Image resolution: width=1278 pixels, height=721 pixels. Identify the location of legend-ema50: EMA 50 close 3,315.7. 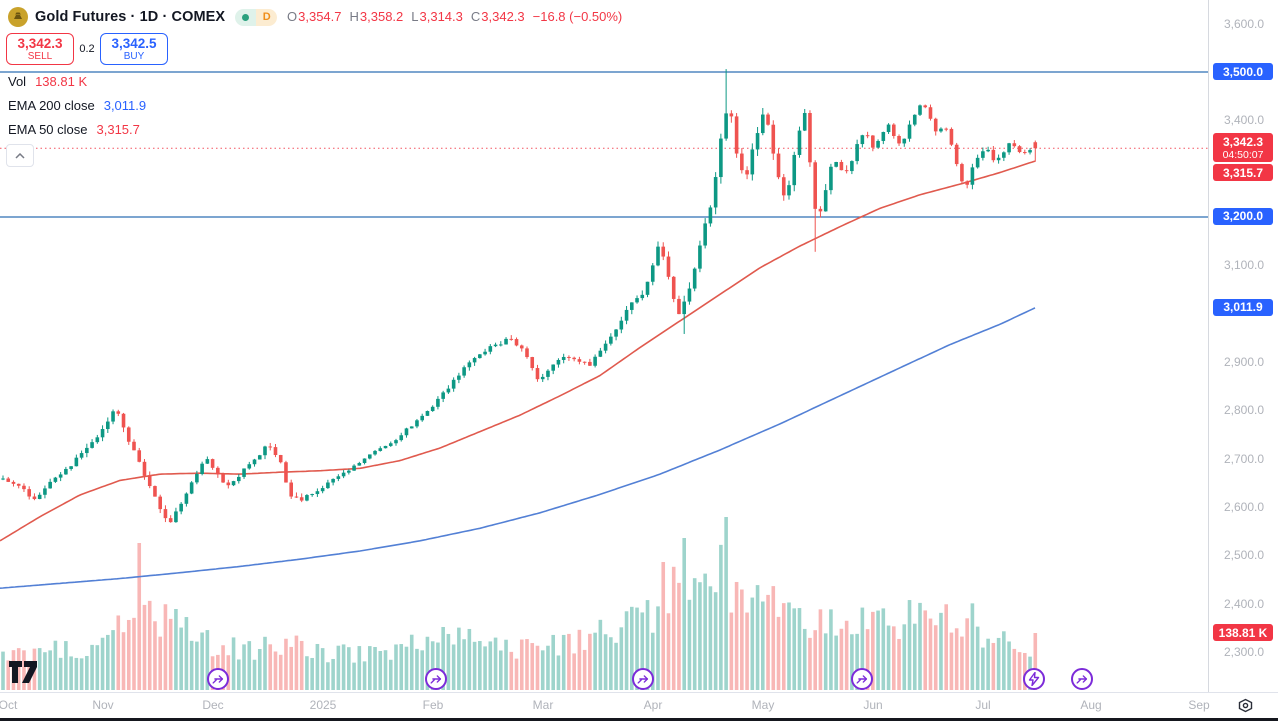
(74, 129).